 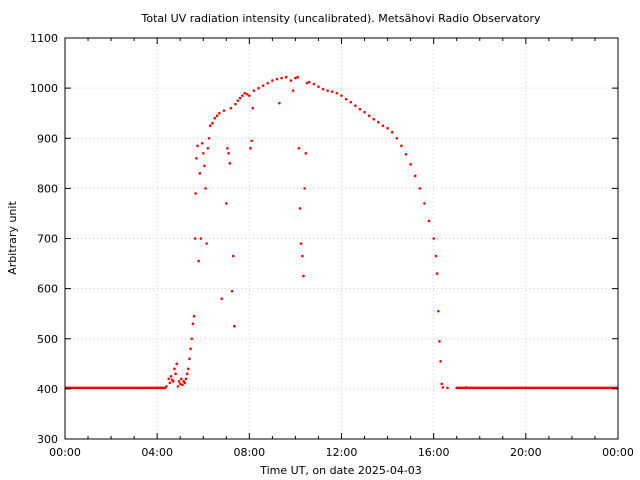 What do you see at coordinates (157, 452) in the screenshot?
I see `x-tick-label: 04:00` at bounding box center [157, 452].